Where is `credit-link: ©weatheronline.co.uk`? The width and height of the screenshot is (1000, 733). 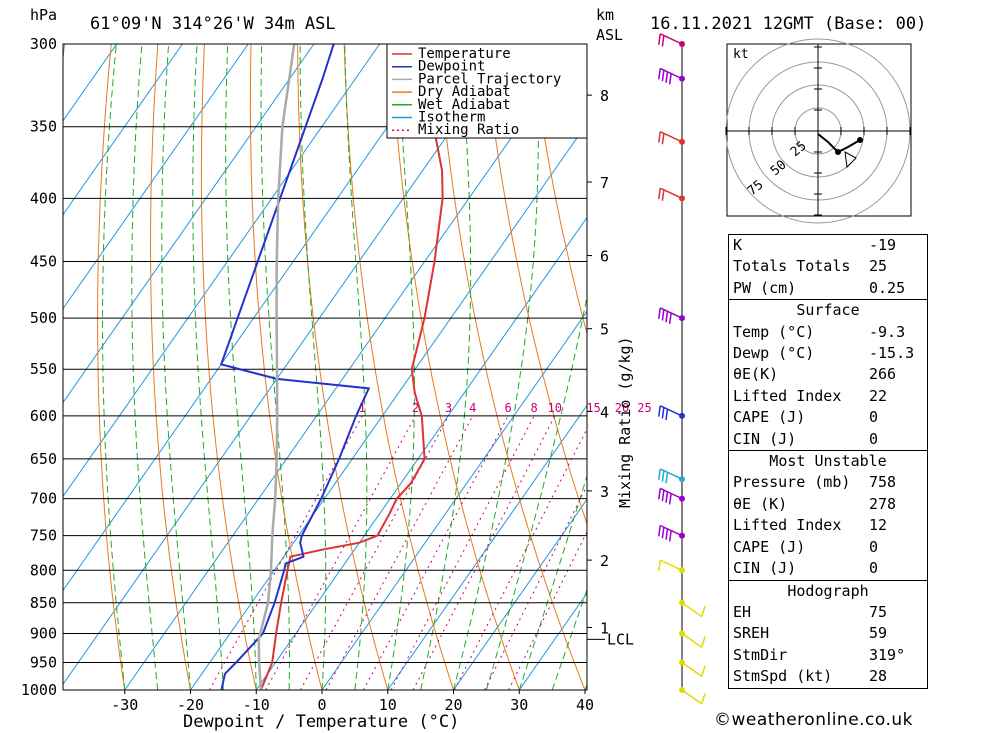
credit-link: ©weatheronline.co.uk is located at coordinates (814, 720).